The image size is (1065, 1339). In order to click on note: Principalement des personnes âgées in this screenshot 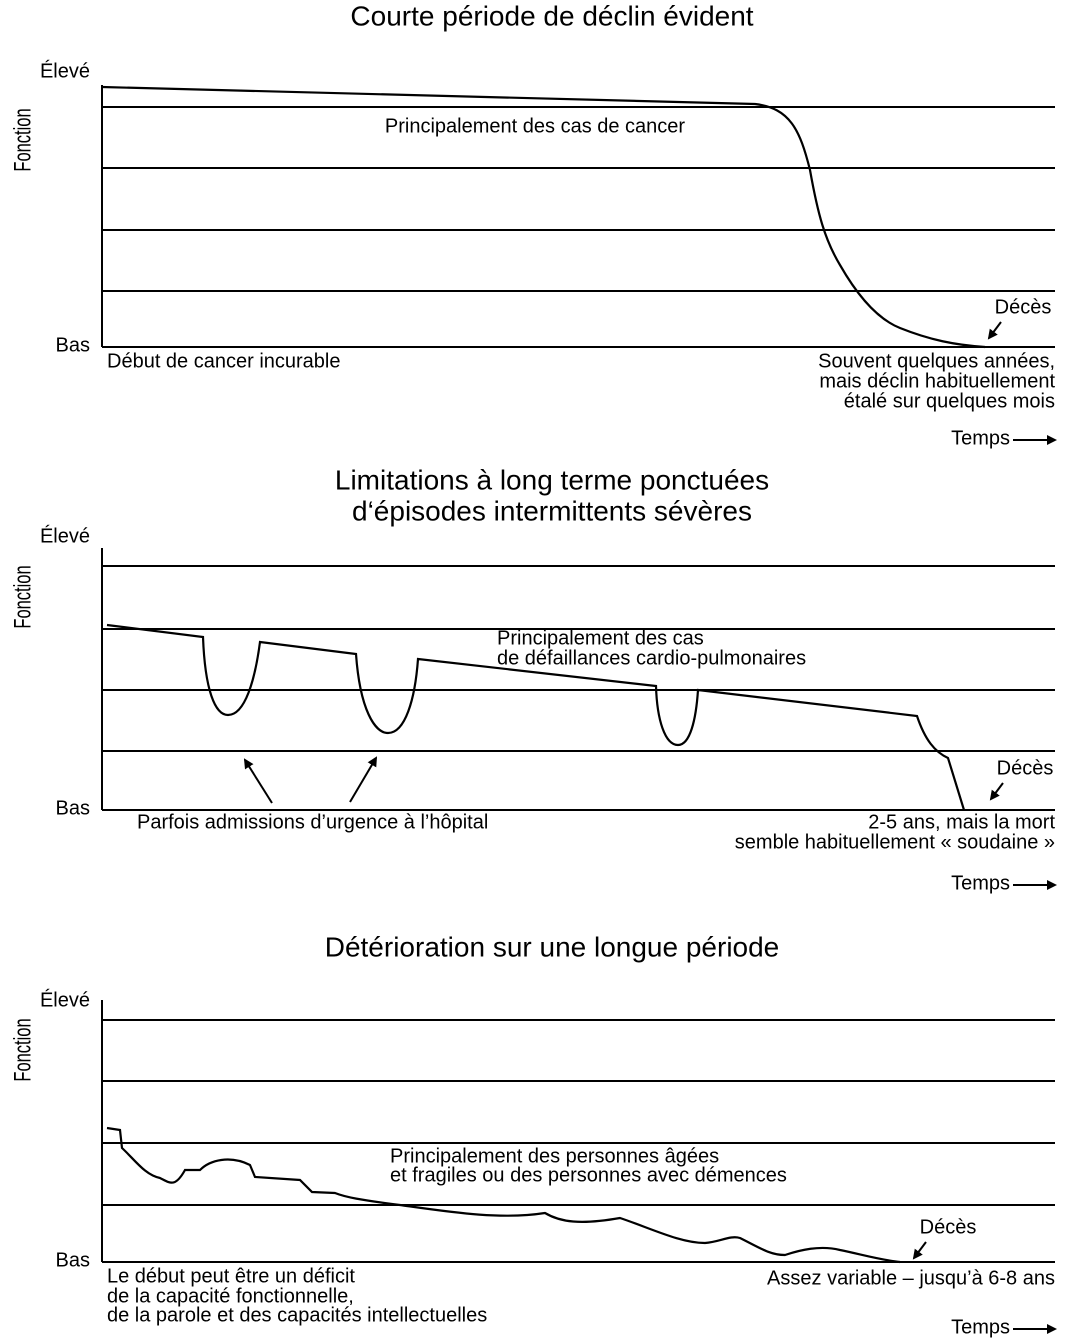, I will do `click(554, 1156)`.